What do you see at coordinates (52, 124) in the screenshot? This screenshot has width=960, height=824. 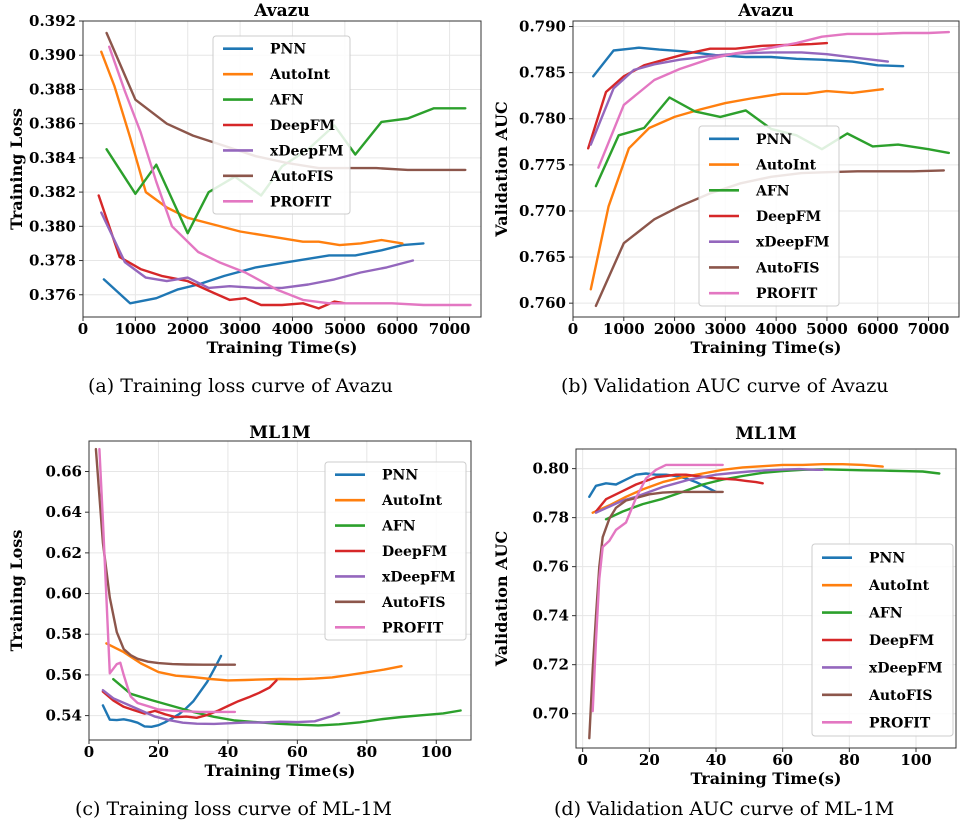 I see `y-tick-label: 0.386` at bounding box center [52, 124].